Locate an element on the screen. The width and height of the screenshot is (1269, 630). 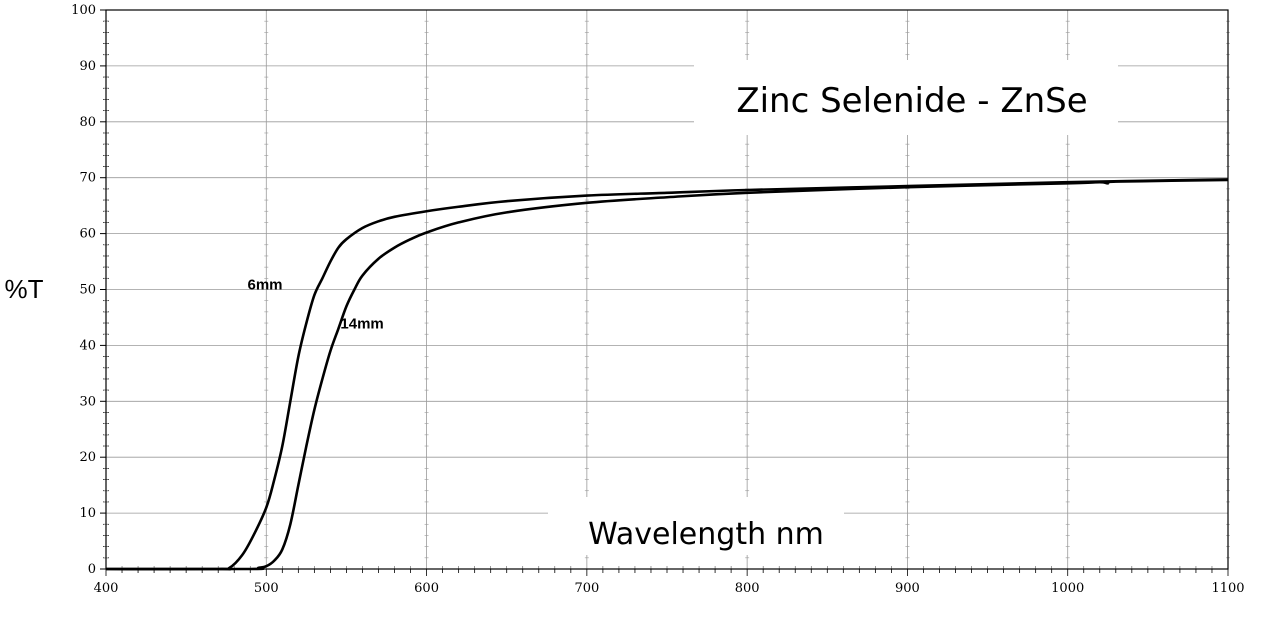
y-tick-label: 90 is located at coordinates (87, 66).